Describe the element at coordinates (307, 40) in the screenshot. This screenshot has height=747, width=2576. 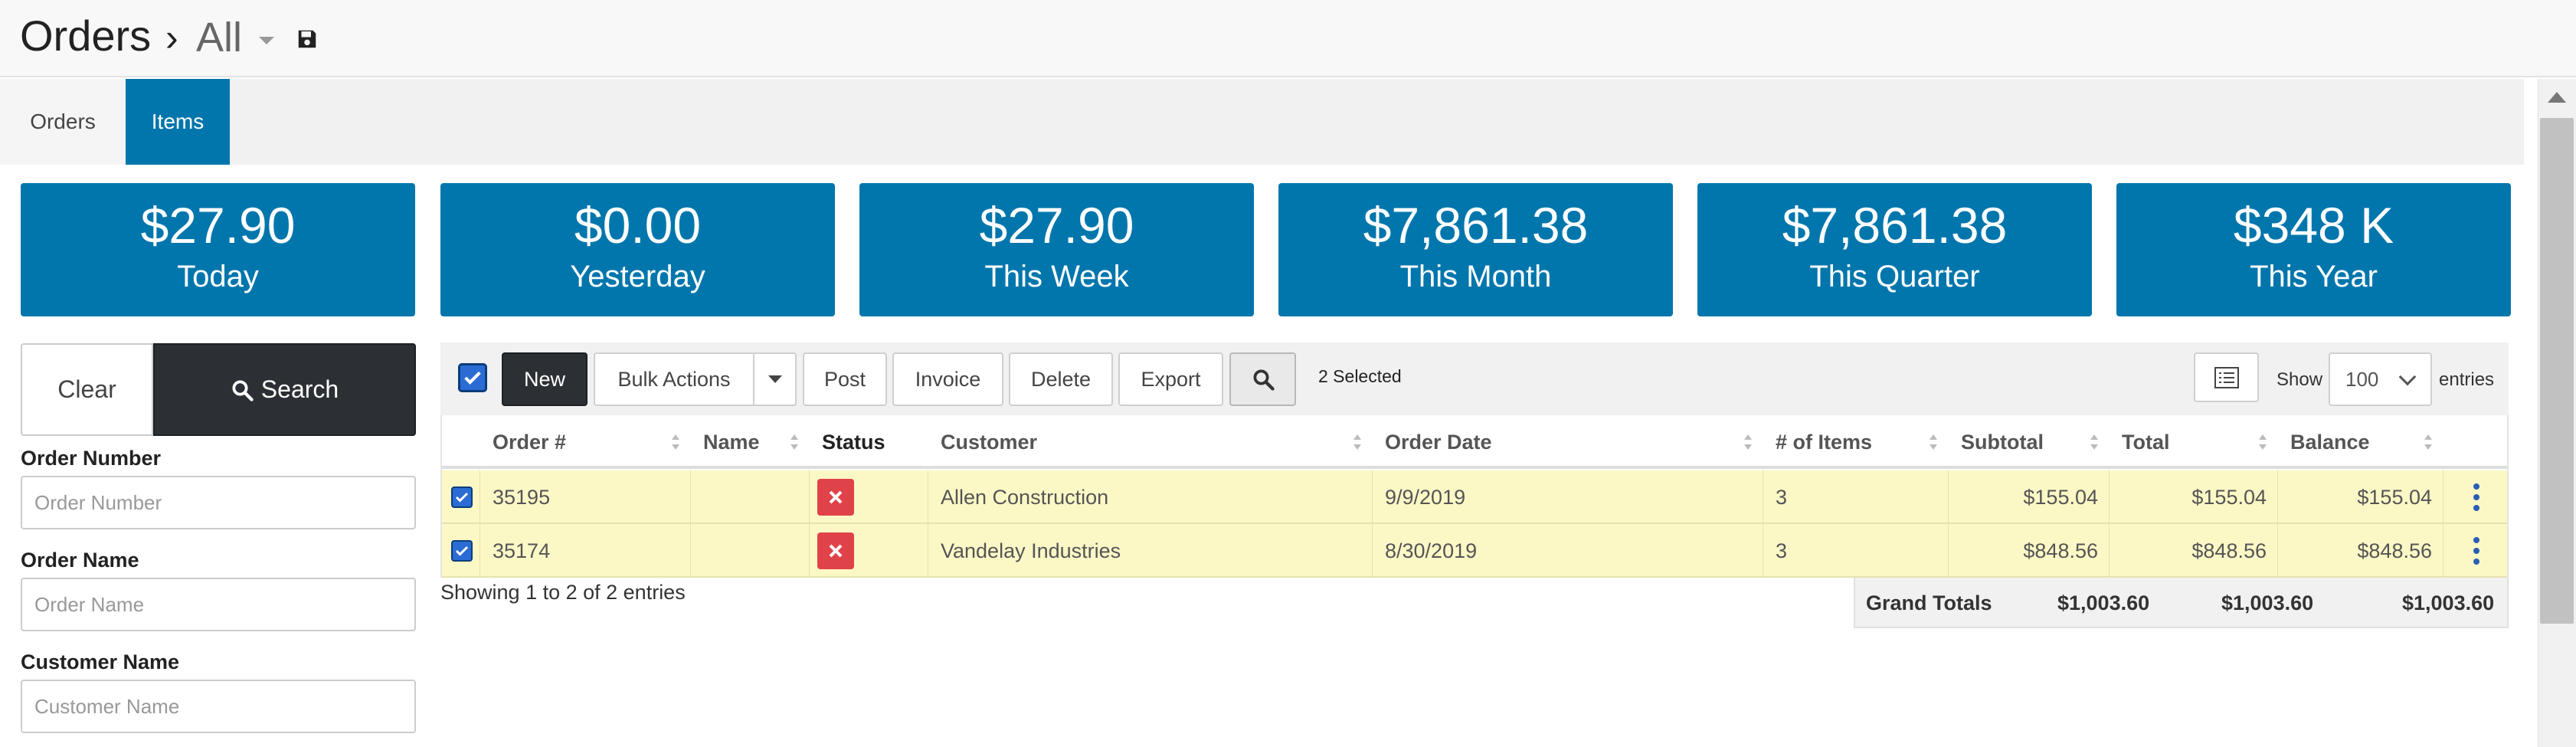
I see `save-icon` at that location.